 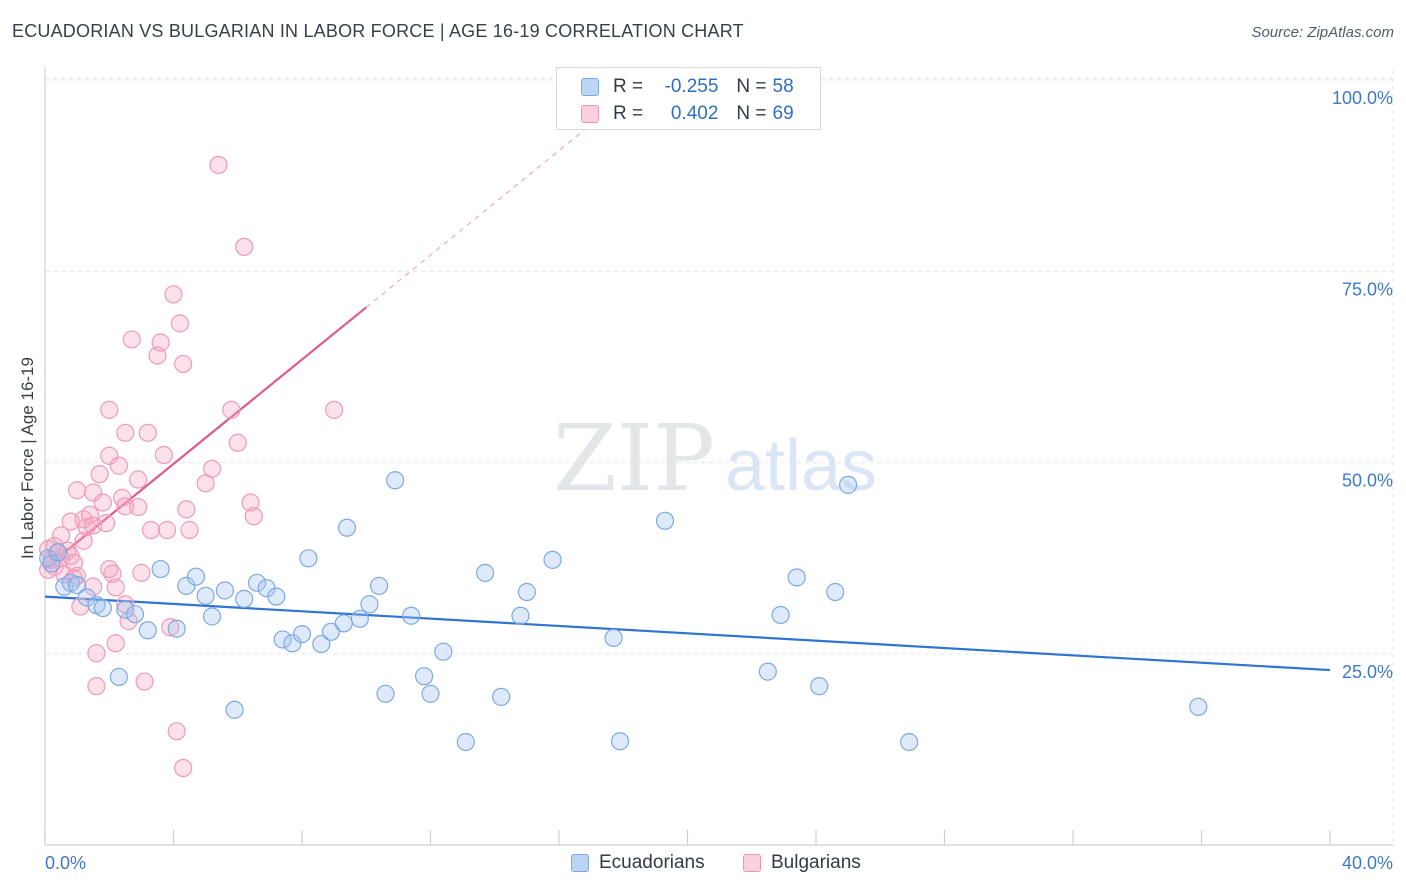 I want to click on legend-r-value: 0.402, so click(x=694, y=113).